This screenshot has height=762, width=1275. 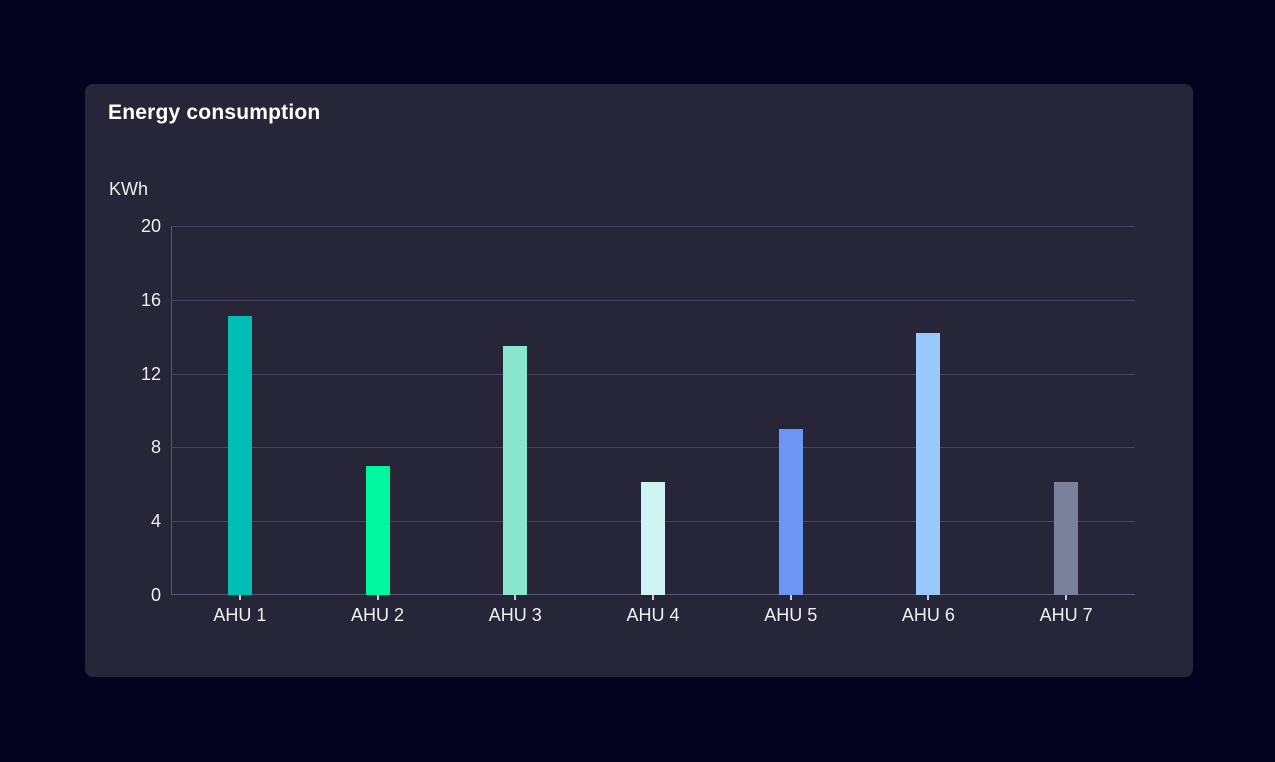 I want to click on y-axis-line, so click(x=171, y=410).